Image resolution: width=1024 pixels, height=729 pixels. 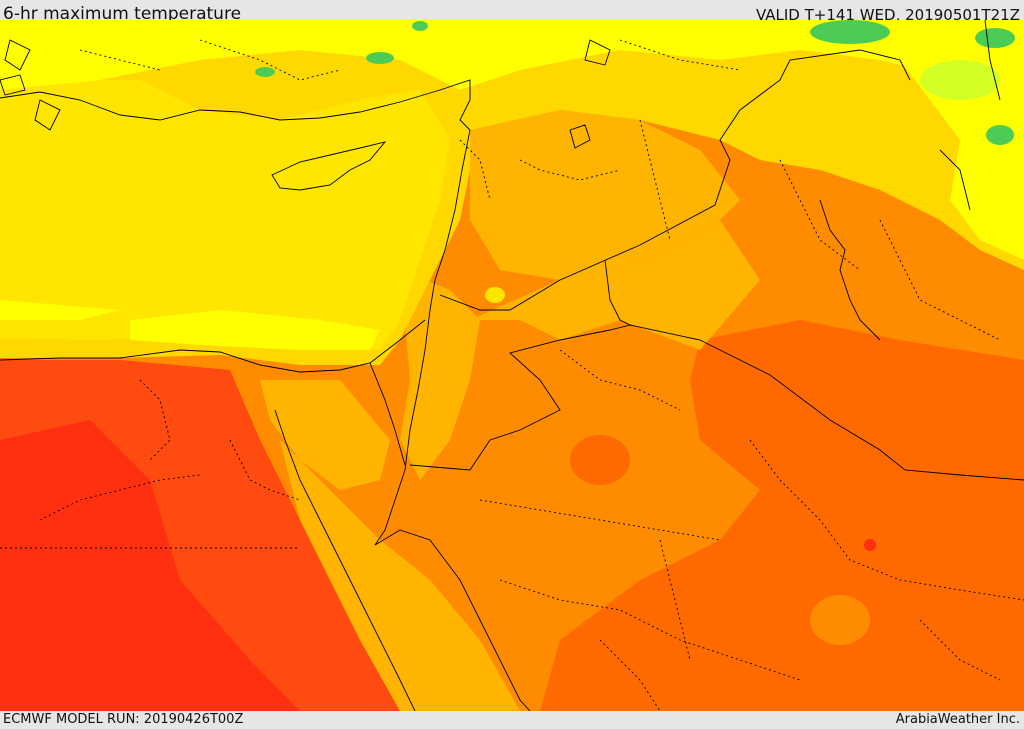 I want to click on valid-time-label: VALID T+141 WED, 20190501T21Z, so click(x=887, y=15).